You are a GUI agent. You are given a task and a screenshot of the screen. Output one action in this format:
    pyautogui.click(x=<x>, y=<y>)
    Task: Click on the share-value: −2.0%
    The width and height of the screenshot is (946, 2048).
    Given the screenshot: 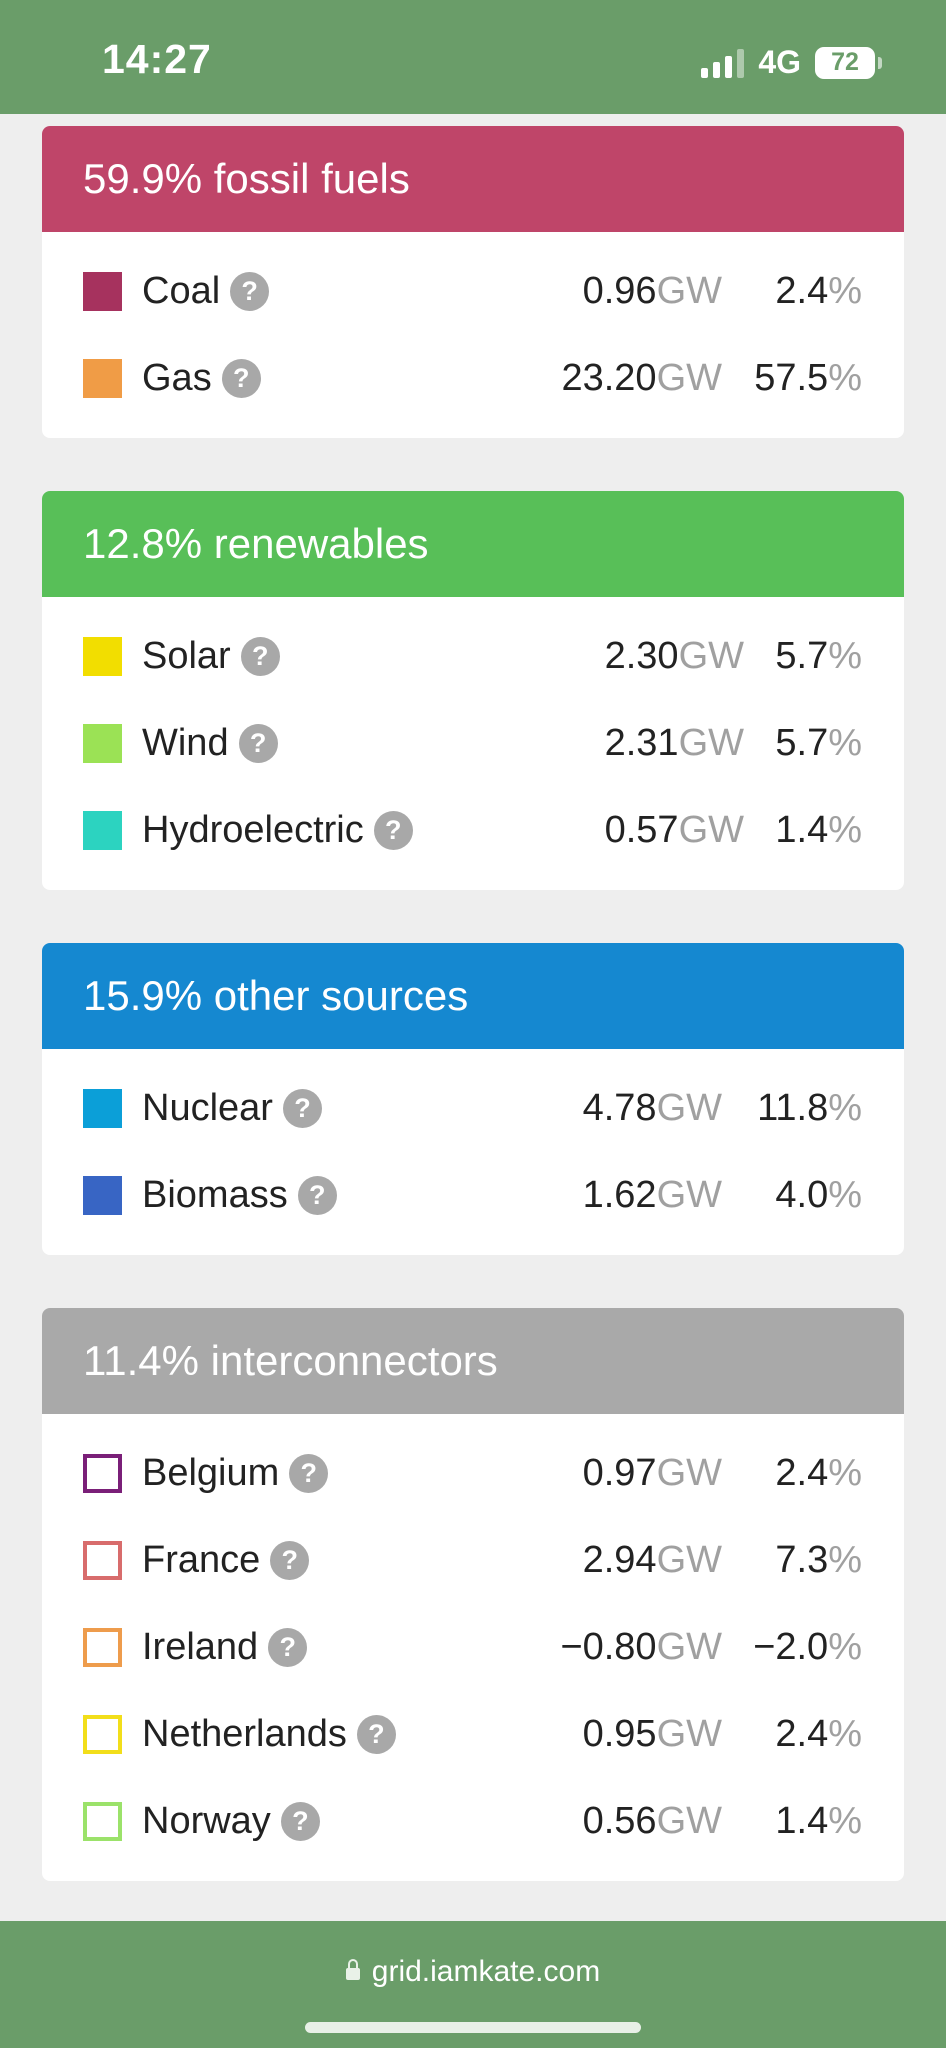 What is the action you would take?
    pyautogui.click(x=807, y=1647)
    